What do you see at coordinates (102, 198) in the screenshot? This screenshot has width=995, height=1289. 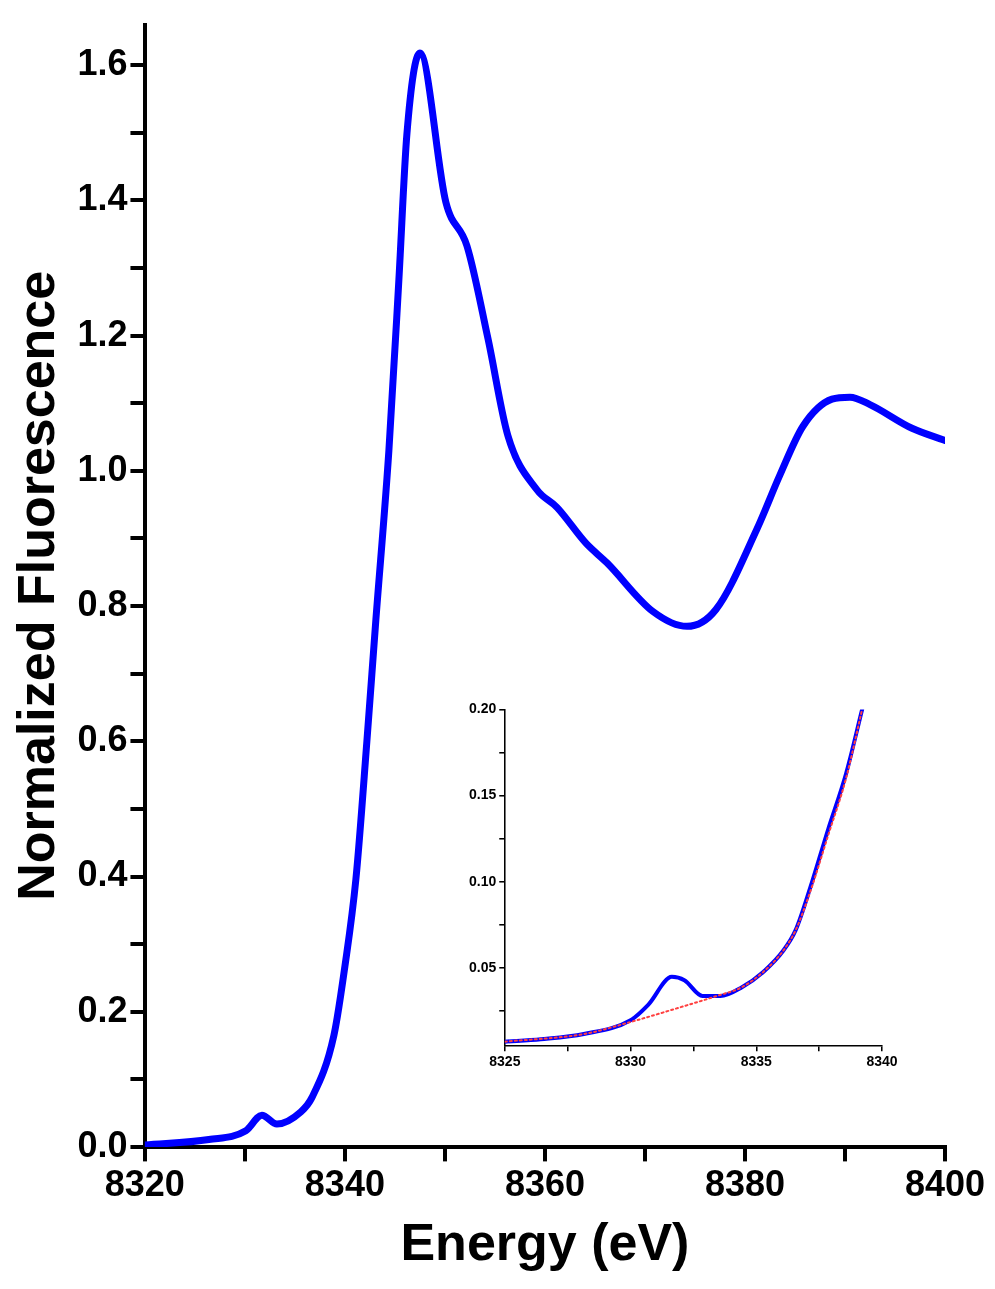 I see `y-tick-label: 1.4` at bounding box center [102, 198].